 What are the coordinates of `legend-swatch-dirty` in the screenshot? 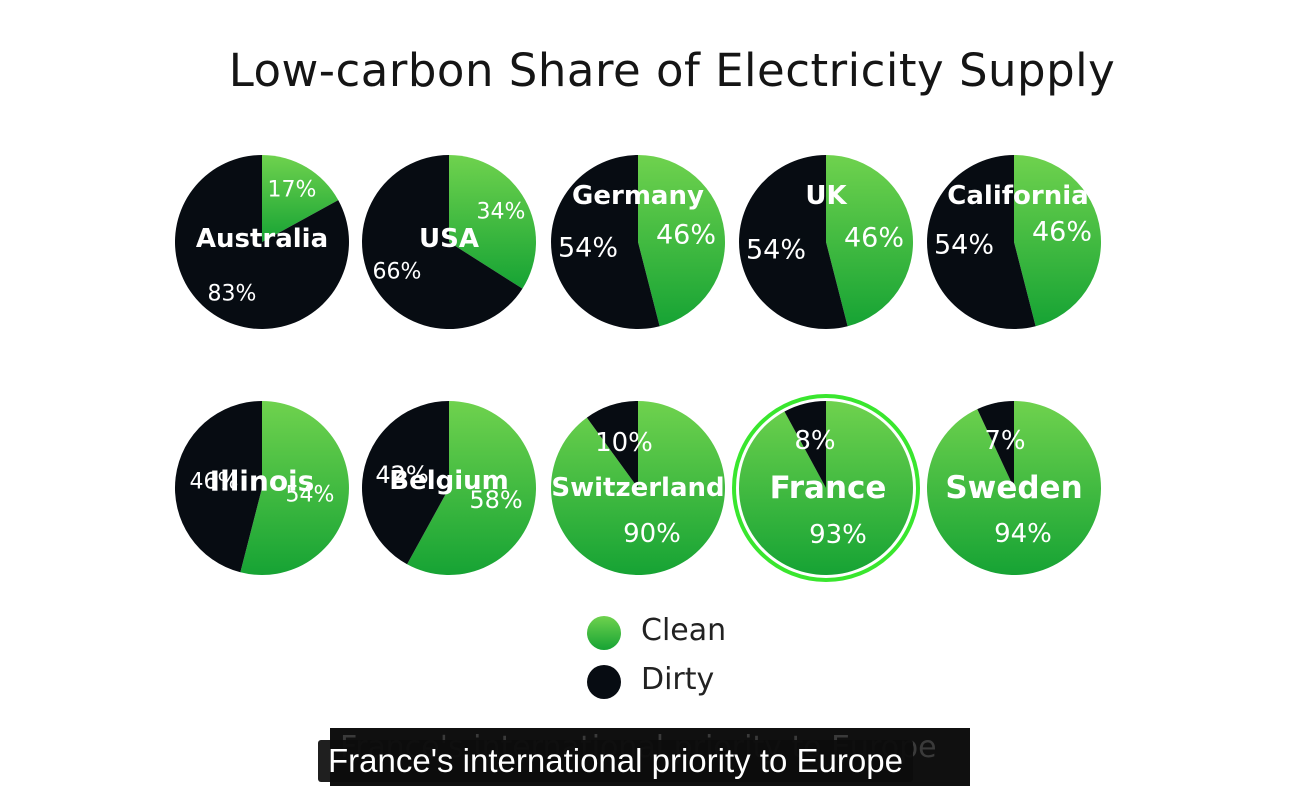 It's located at (604, 682).